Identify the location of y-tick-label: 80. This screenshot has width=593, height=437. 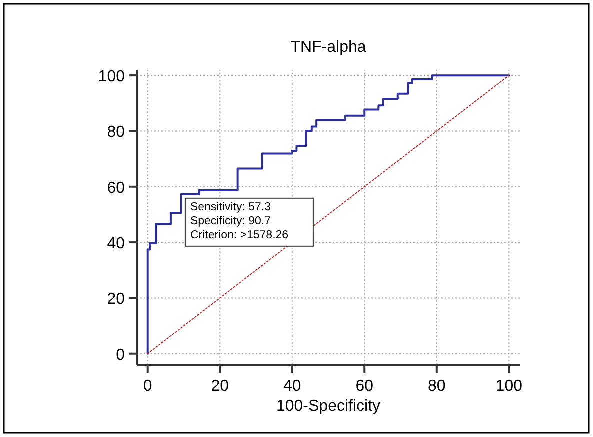
(116, 133).